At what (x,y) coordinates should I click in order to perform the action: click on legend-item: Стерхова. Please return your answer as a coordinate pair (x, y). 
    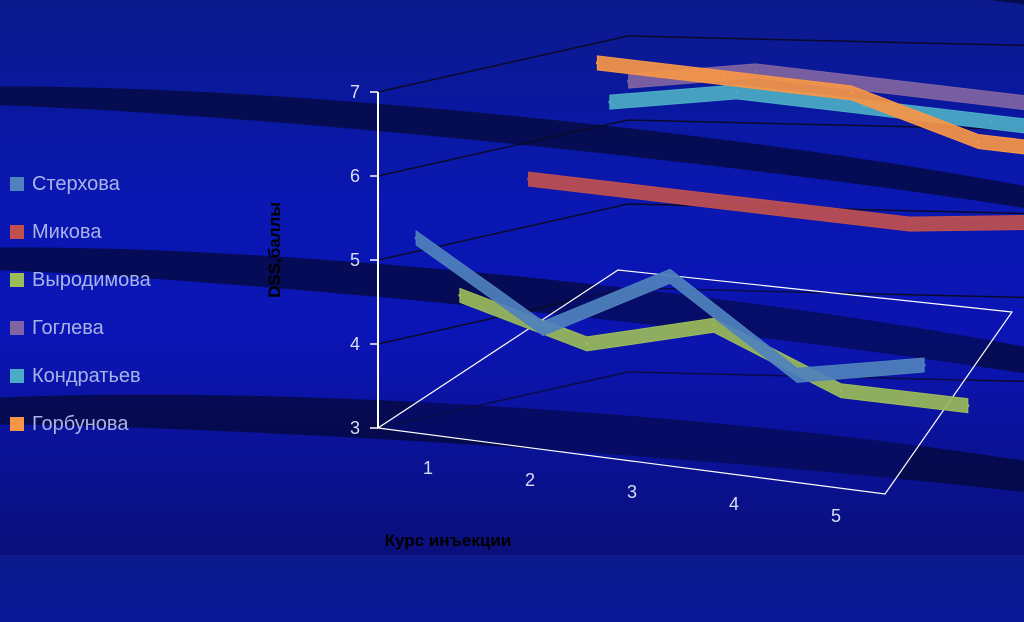
    Looking at the image, I should click on (80, 184).